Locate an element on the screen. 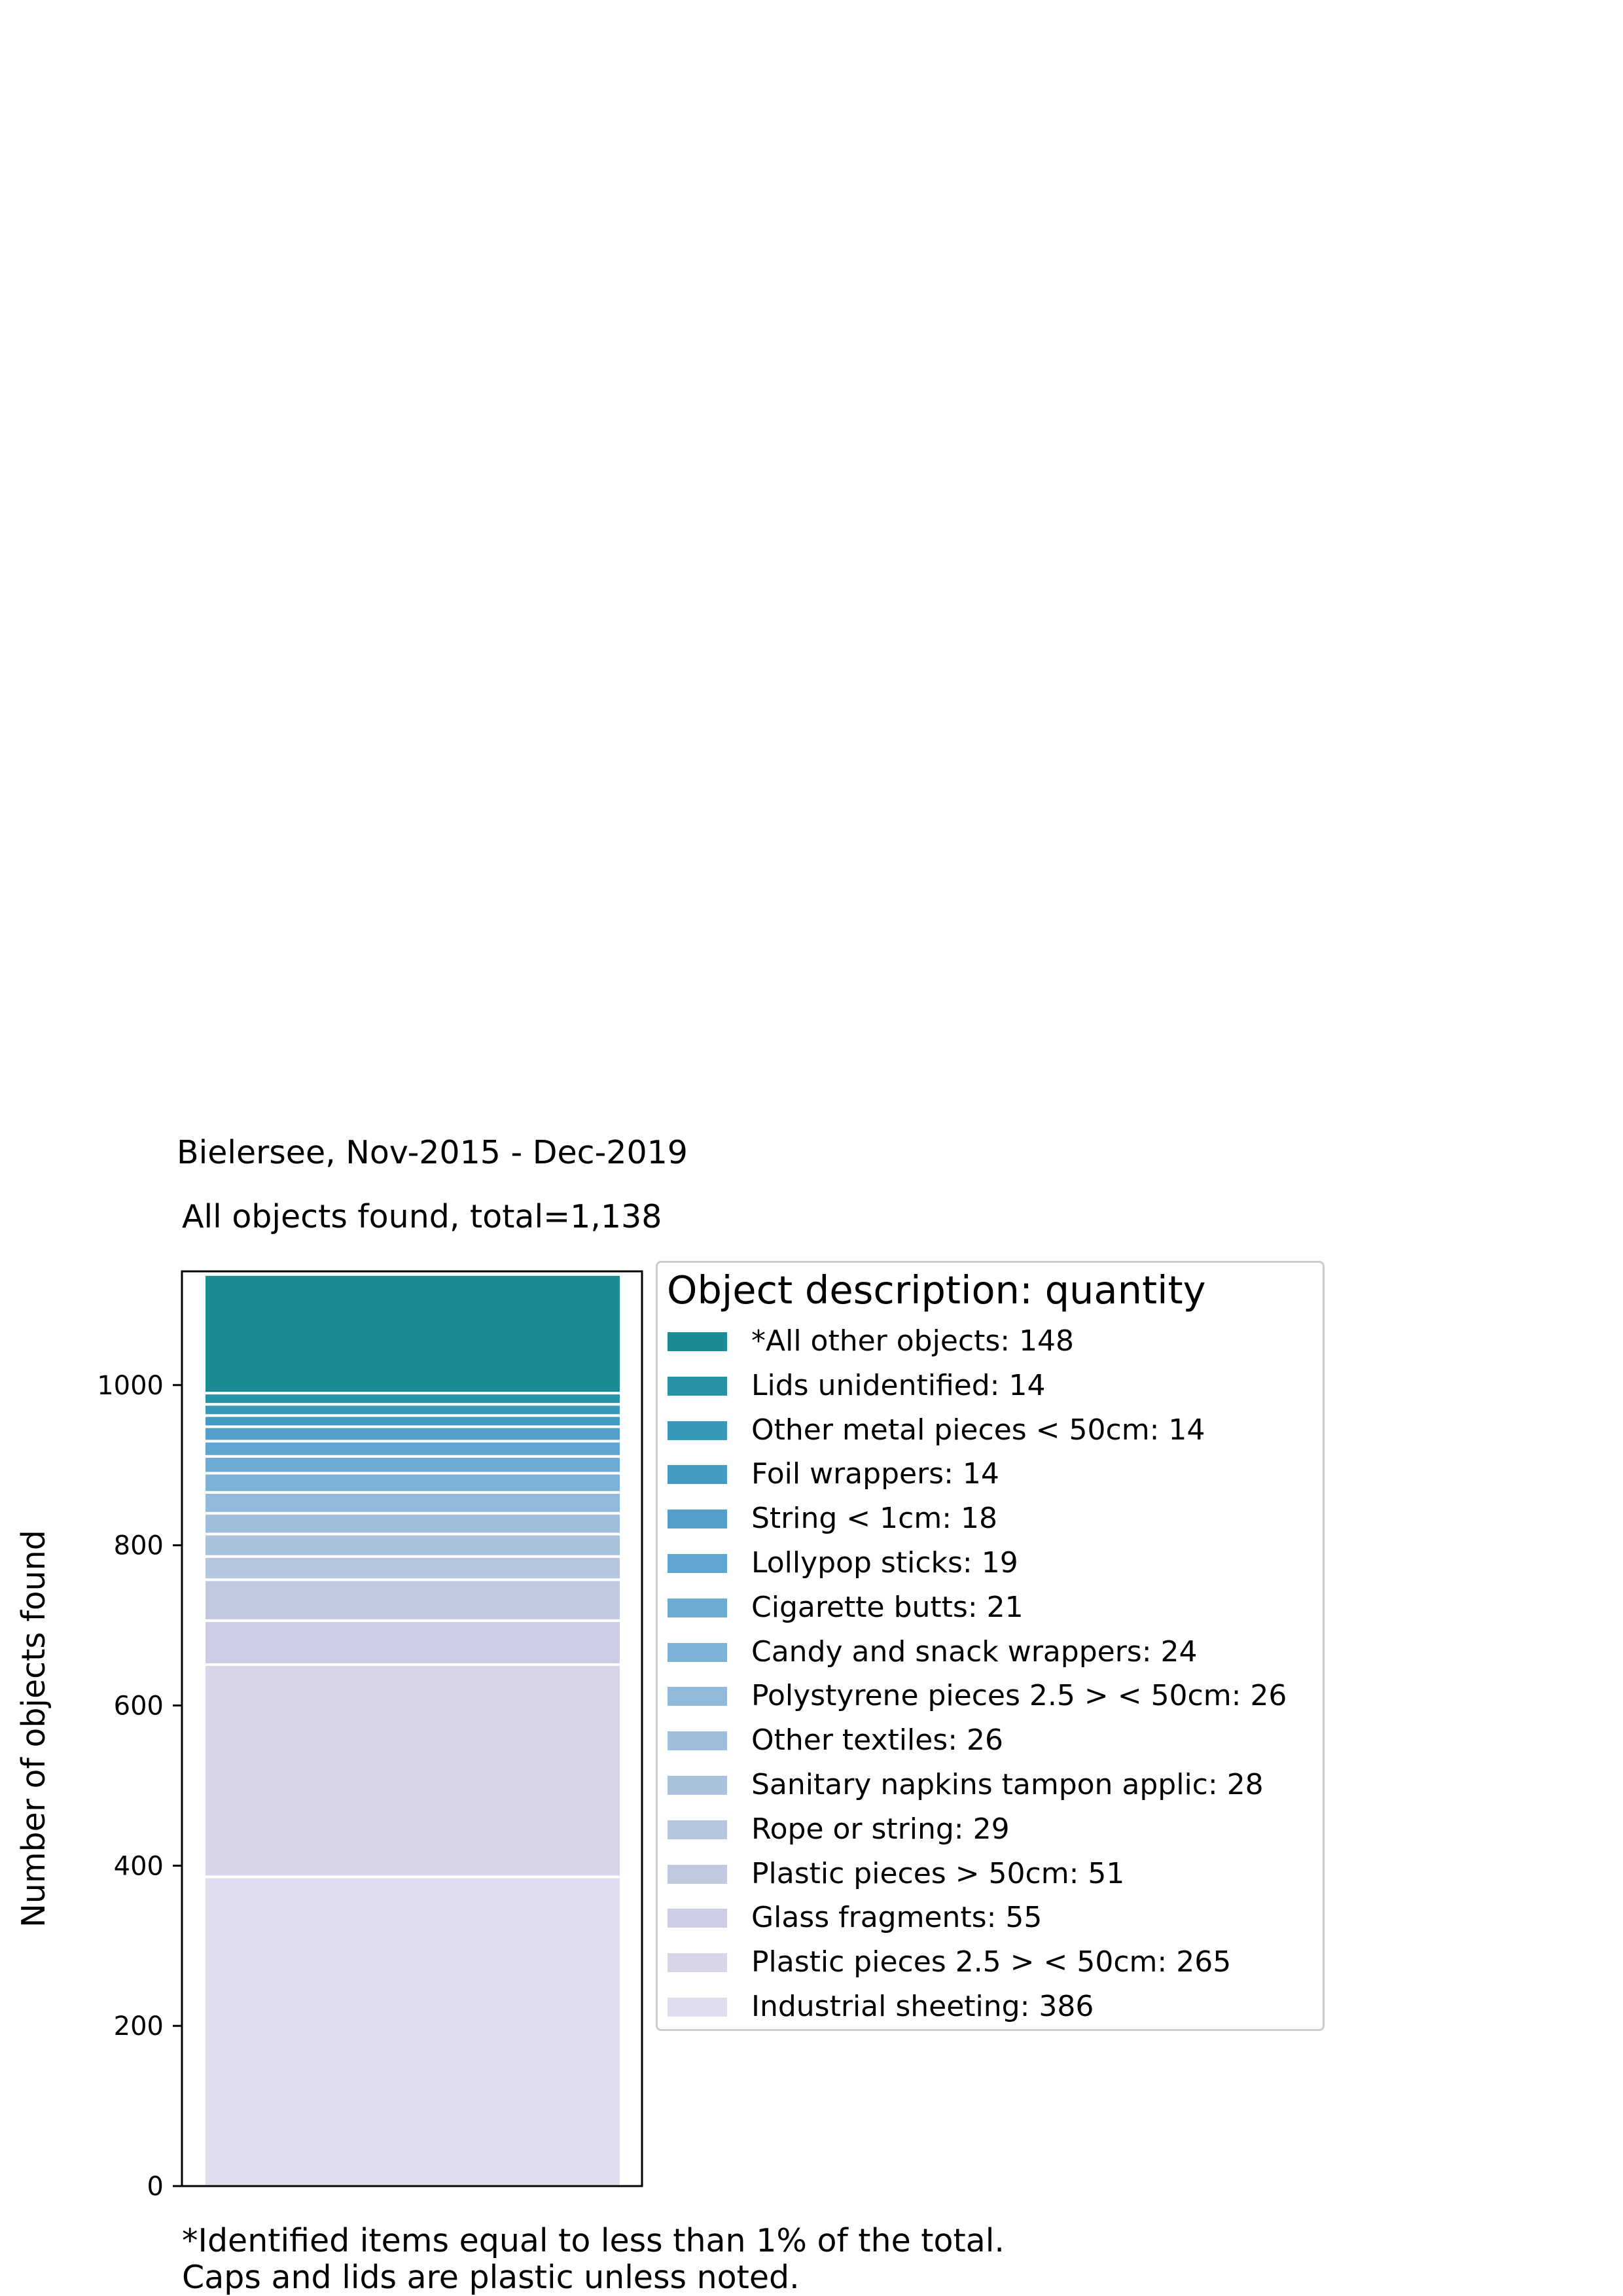  legend-label: *All other objects: 148 is located at coordinates (913, 1341).